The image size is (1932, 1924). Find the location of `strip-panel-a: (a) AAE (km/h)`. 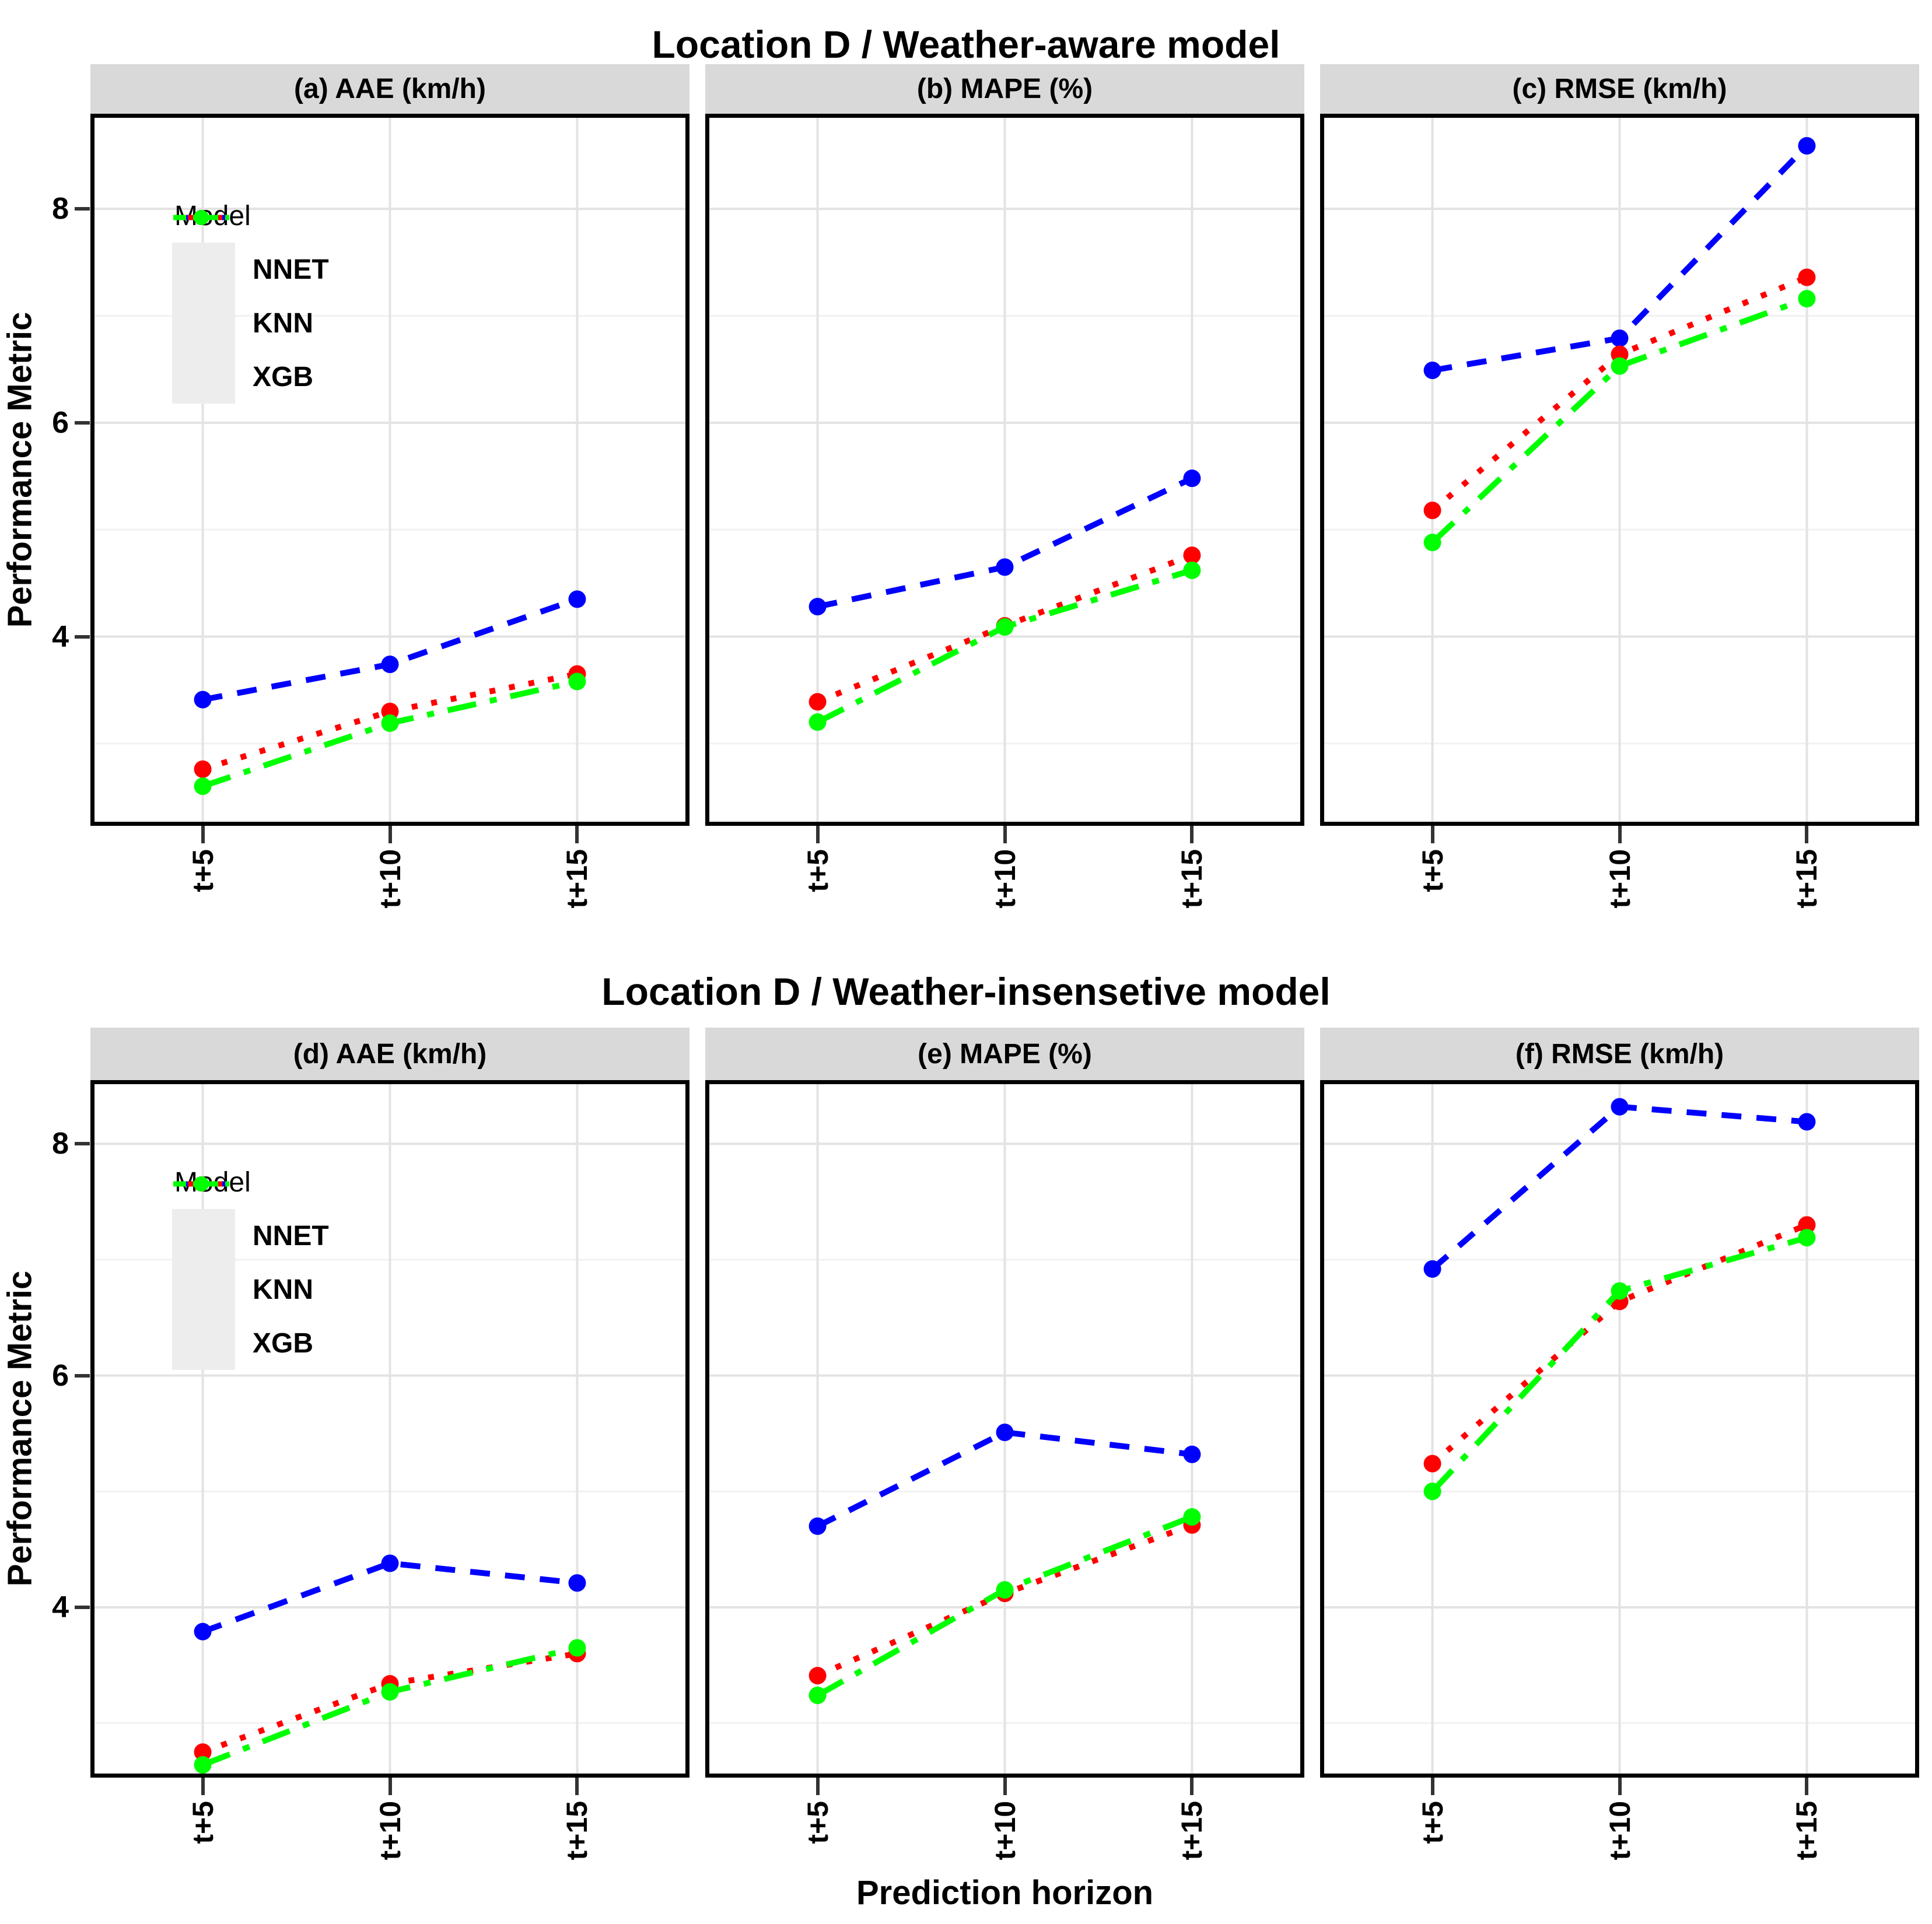

strip-panel-a: (a) AAE (km/h) is located at coordinates (390, 89).